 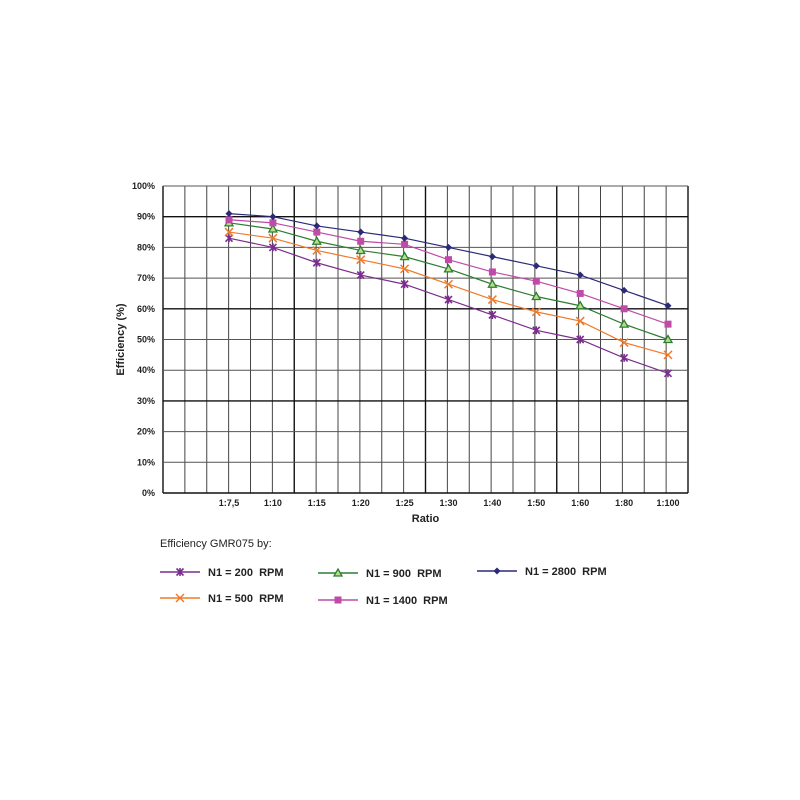 What do you see at coordinates (146, 247) in the screenshot?
I see `y-tick-label: 80%` at bounding box center [146, 247].